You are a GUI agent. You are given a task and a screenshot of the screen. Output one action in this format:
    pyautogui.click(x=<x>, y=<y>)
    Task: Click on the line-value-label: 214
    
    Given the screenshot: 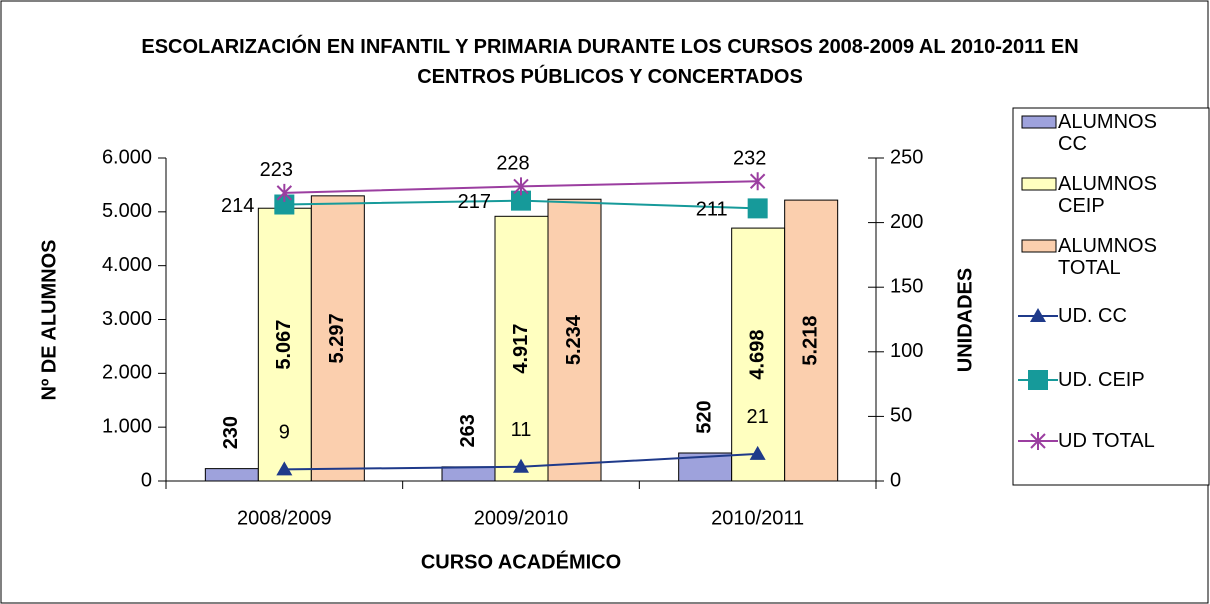 What is the action you would take?
    pyautogui.click(x=237, y=206)
    